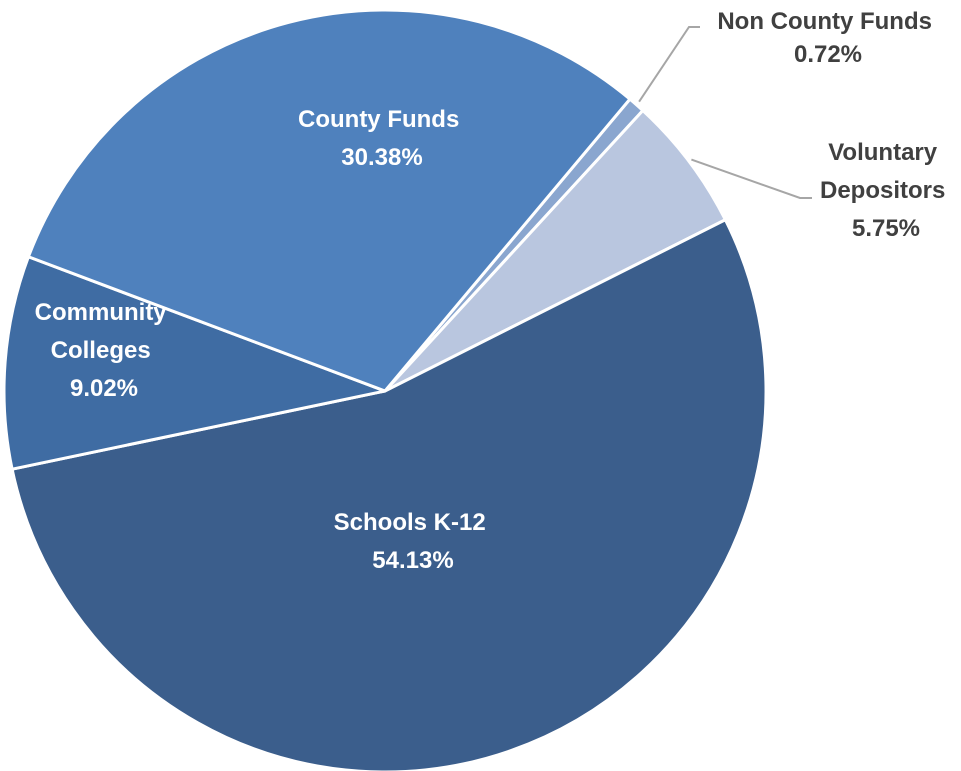 The height and width of the screenshot is (771, 961). Describe the element at coordinates (882, 190) in the screenshot. I see `label-voluntary-depositors-line2: Depositors` at that location.